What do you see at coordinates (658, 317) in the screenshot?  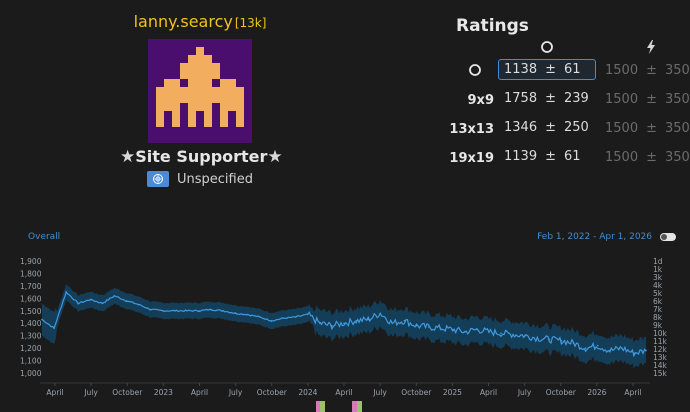 I see `rank-tick-label: 8k` at bounding box center [658, 317].